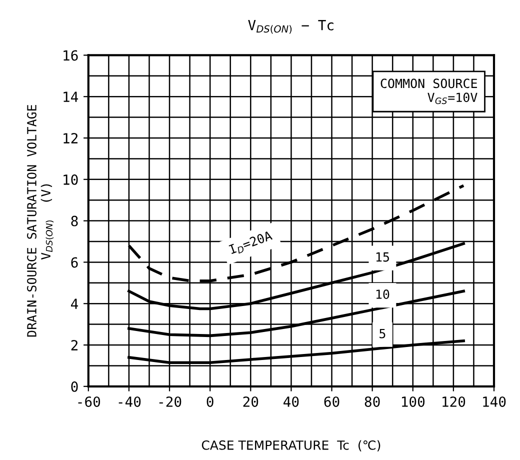  Describe the element at coordinates (494, 401) in the screenshot. I see `x-tick-label: 140` at that location.